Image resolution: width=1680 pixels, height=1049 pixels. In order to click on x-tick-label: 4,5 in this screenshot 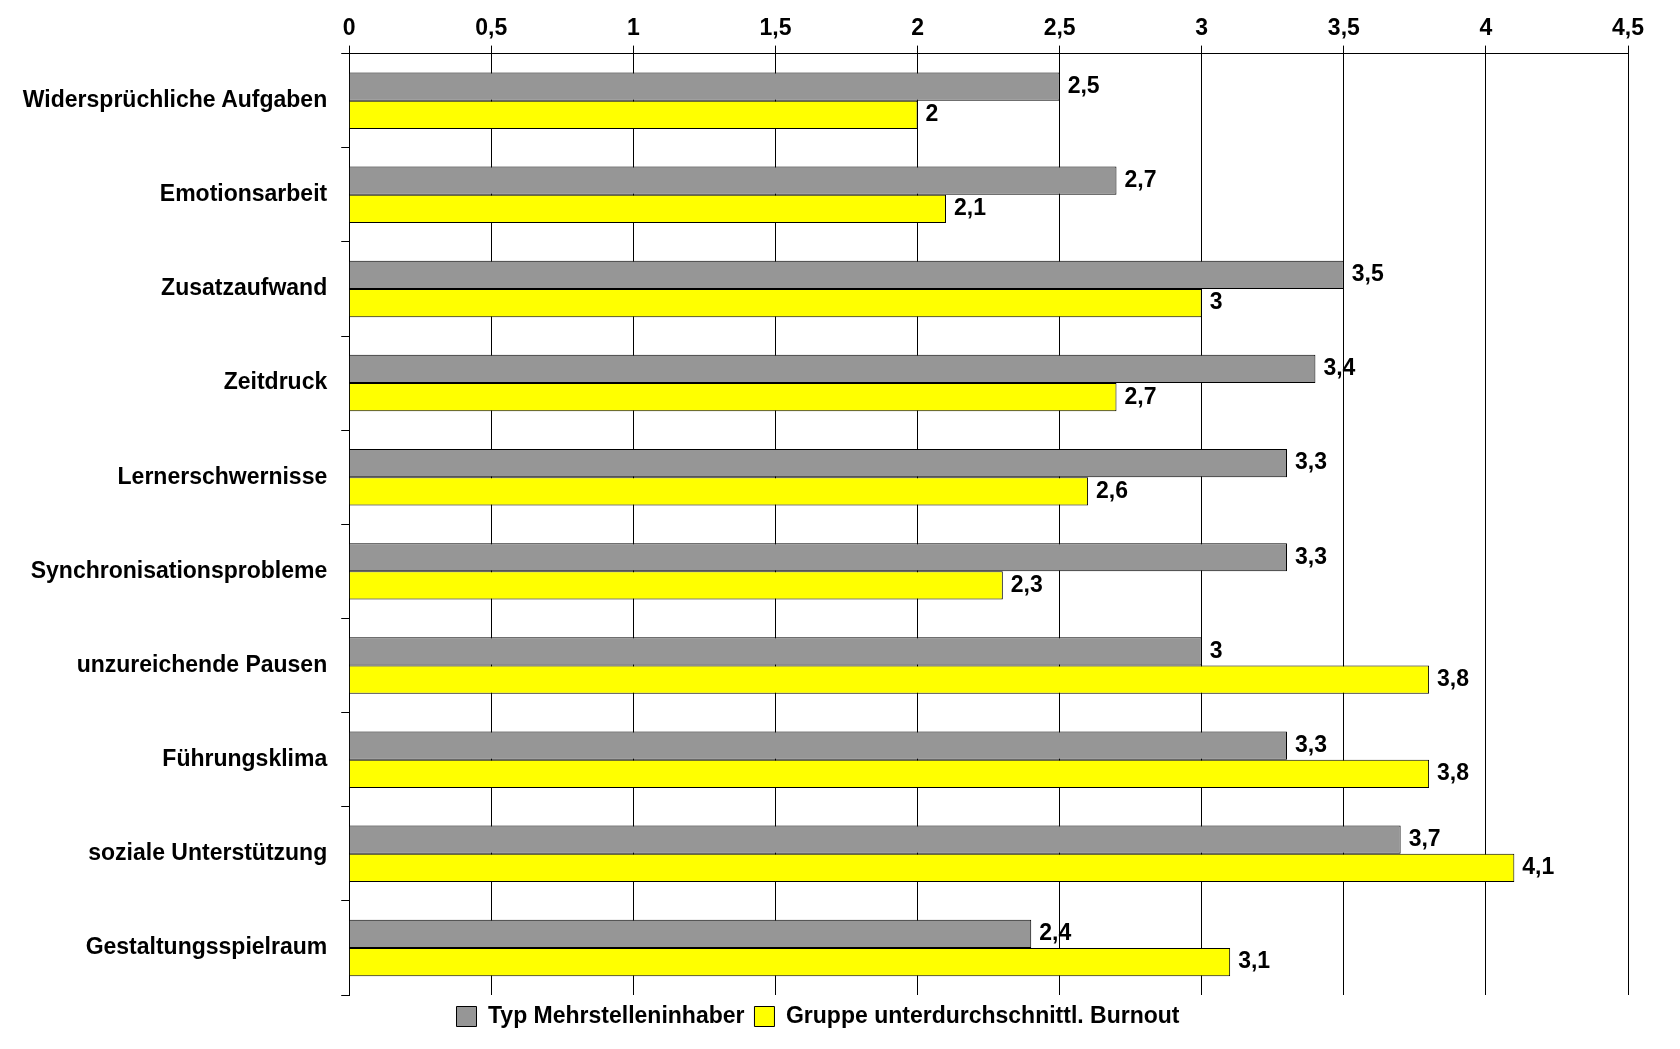, I will do `click(1628, 27)`.